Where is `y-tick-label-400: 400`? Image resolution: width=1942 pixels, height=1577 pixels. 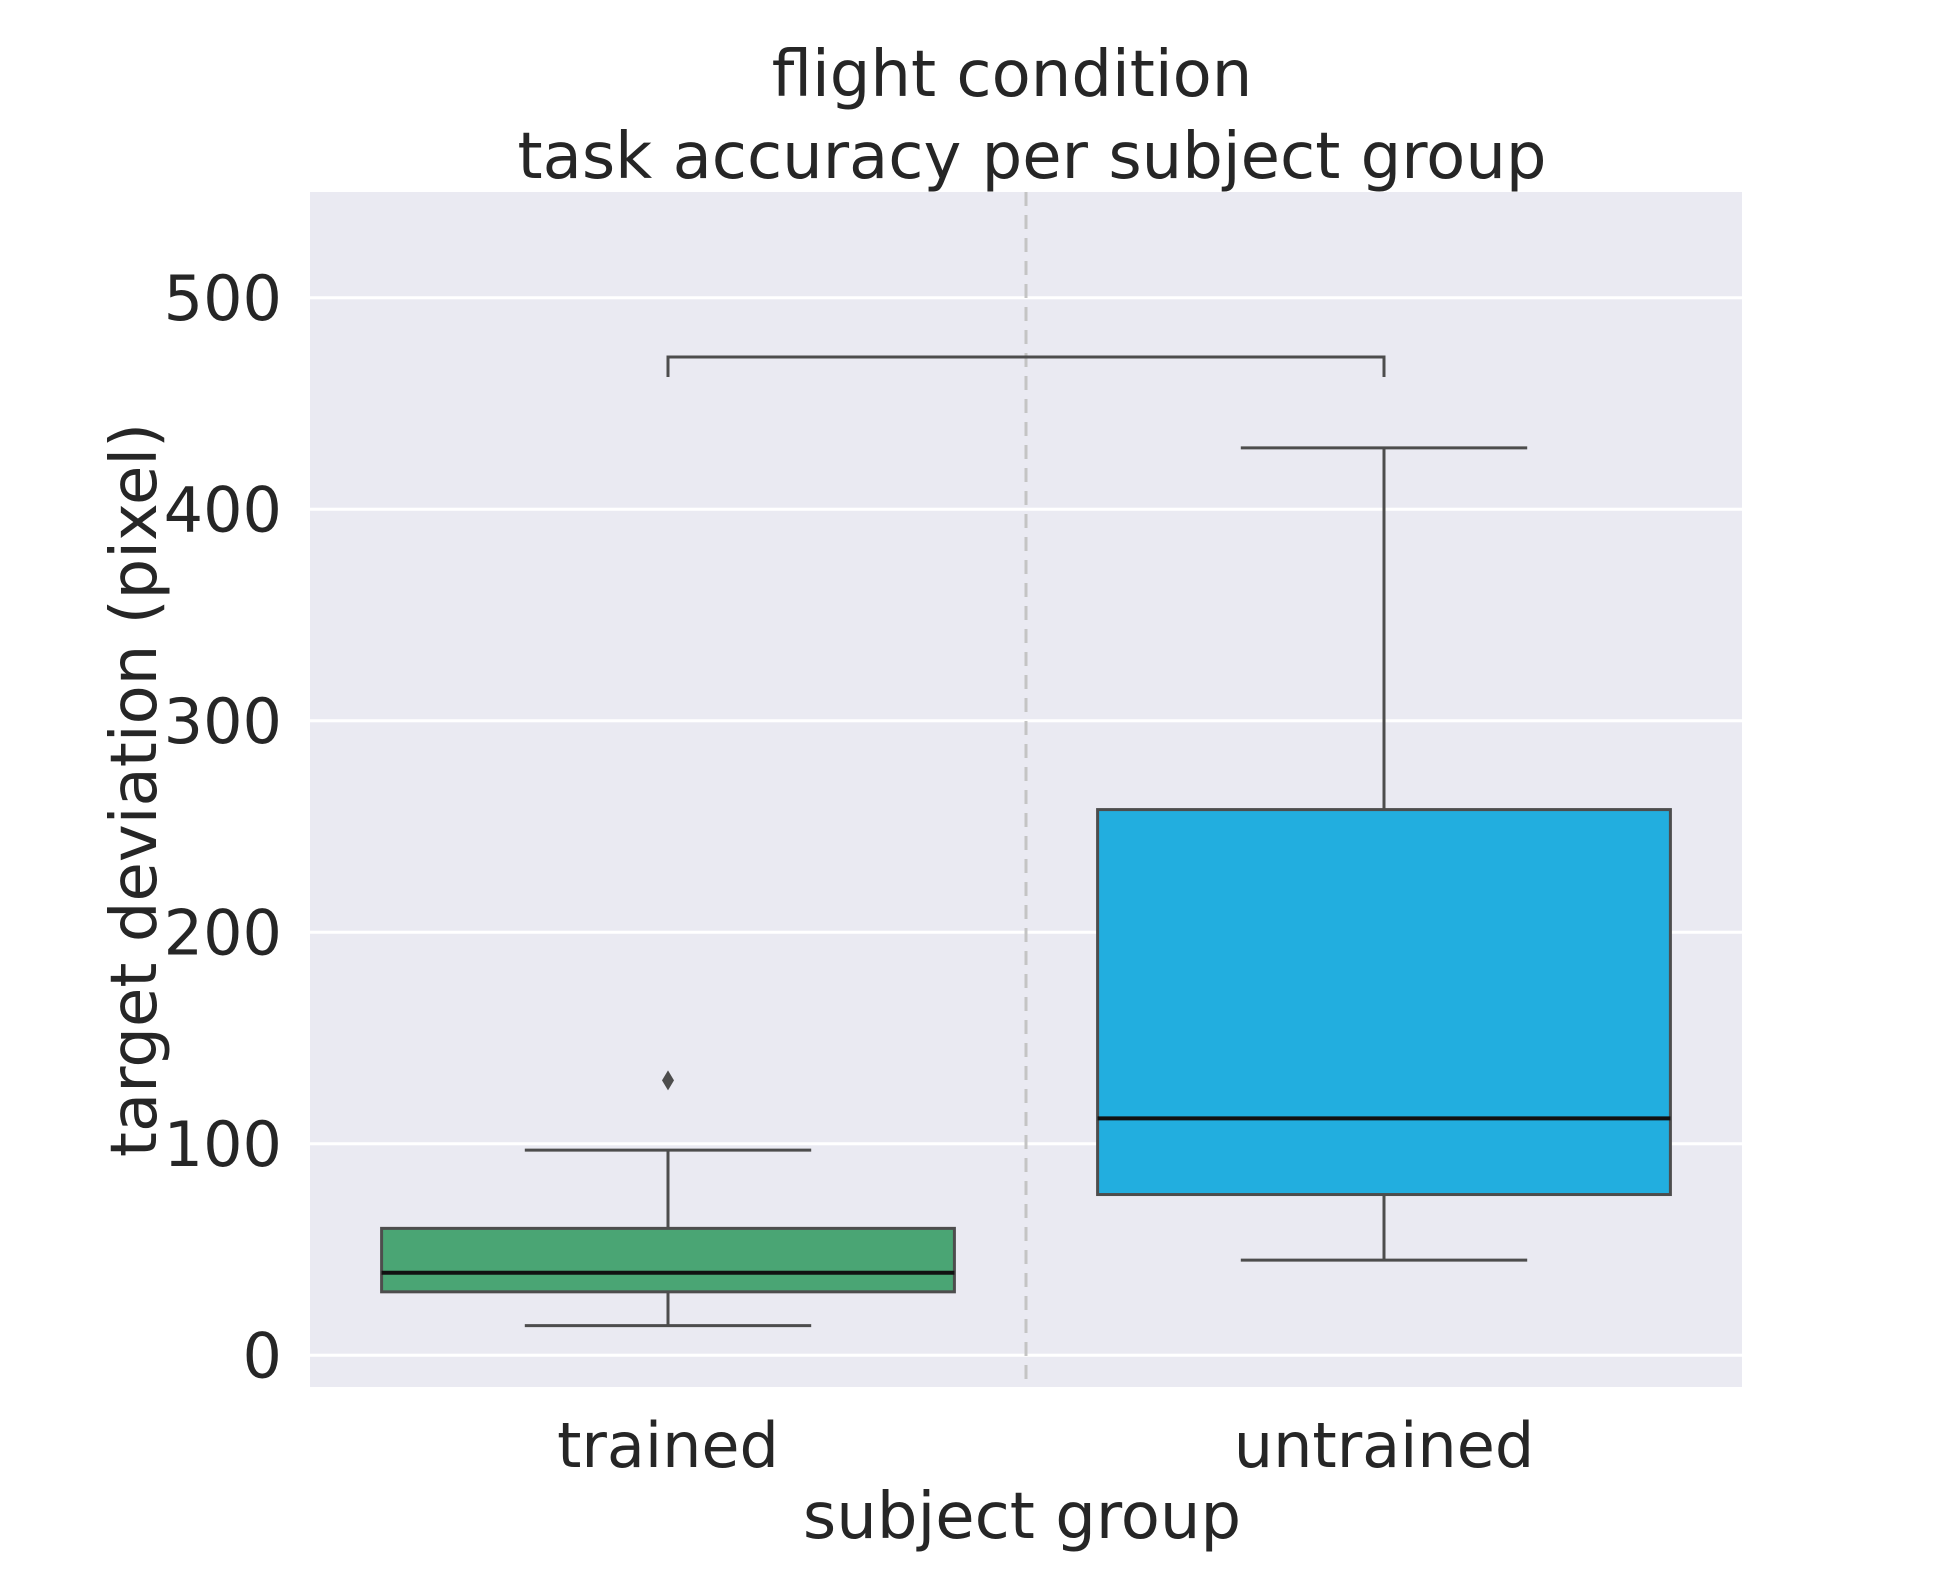
y-tick-label-400: 400 is located at coordinates (223, 509).